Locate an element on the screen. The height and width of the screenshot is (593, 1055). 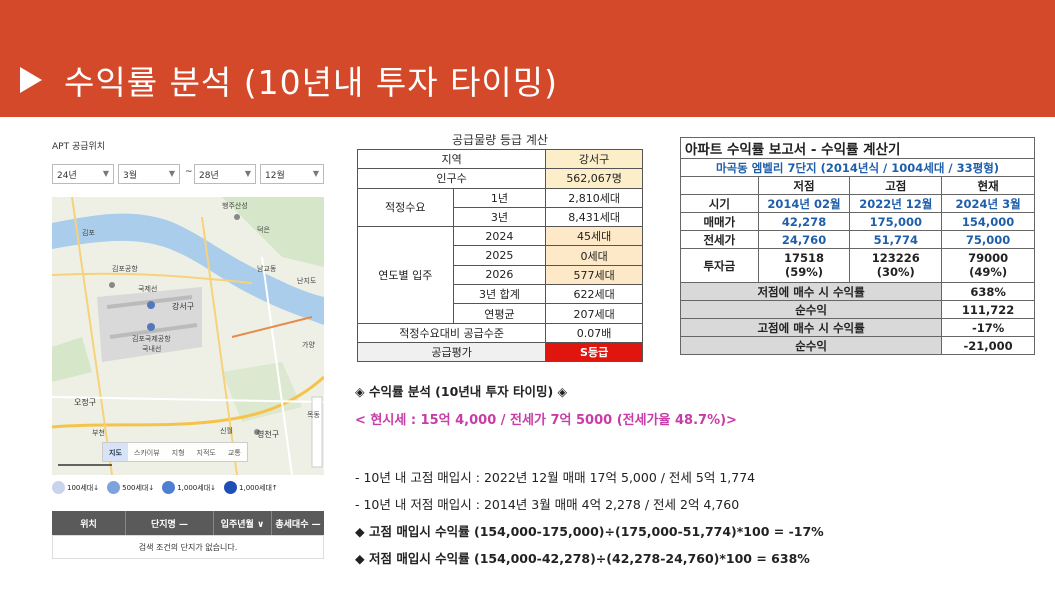
table-cell: 24,760 is located at coordinates (804, 239).